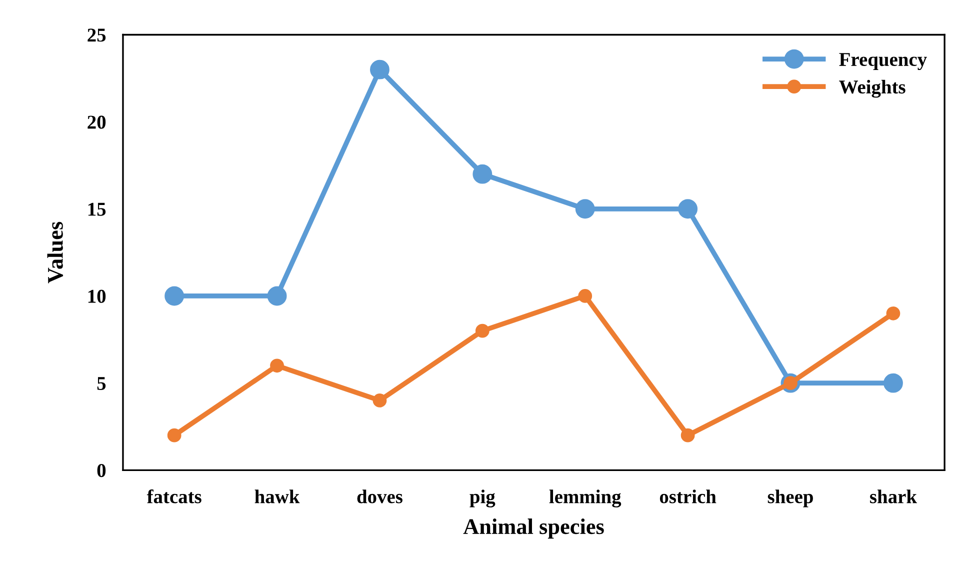 The height and width of the screenshot is (579, 957). I want to click on x-tick-label: sheep, so click(790, 499).